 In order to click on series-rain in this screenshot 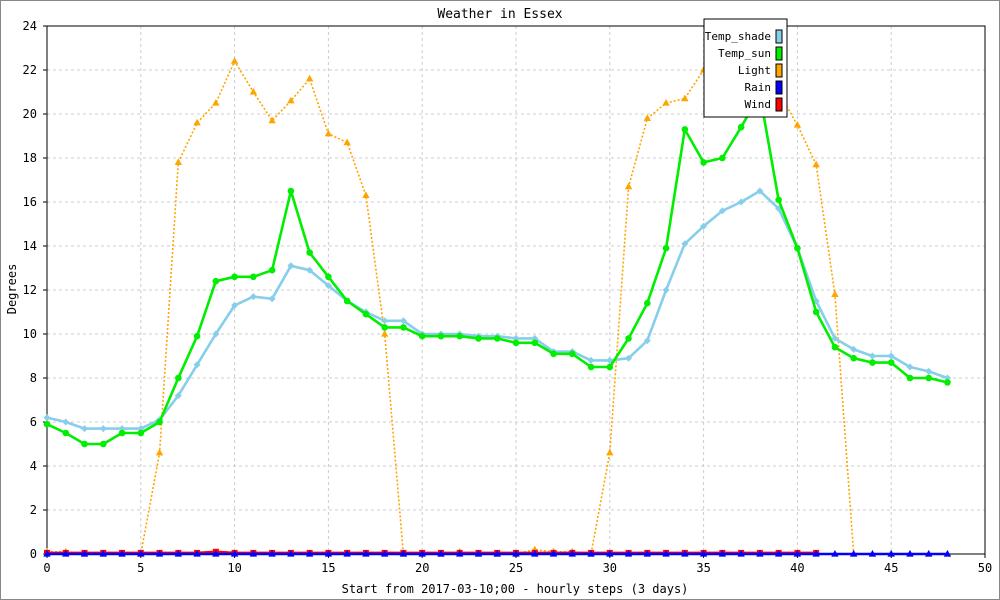, I will do `click(497, 553)`.